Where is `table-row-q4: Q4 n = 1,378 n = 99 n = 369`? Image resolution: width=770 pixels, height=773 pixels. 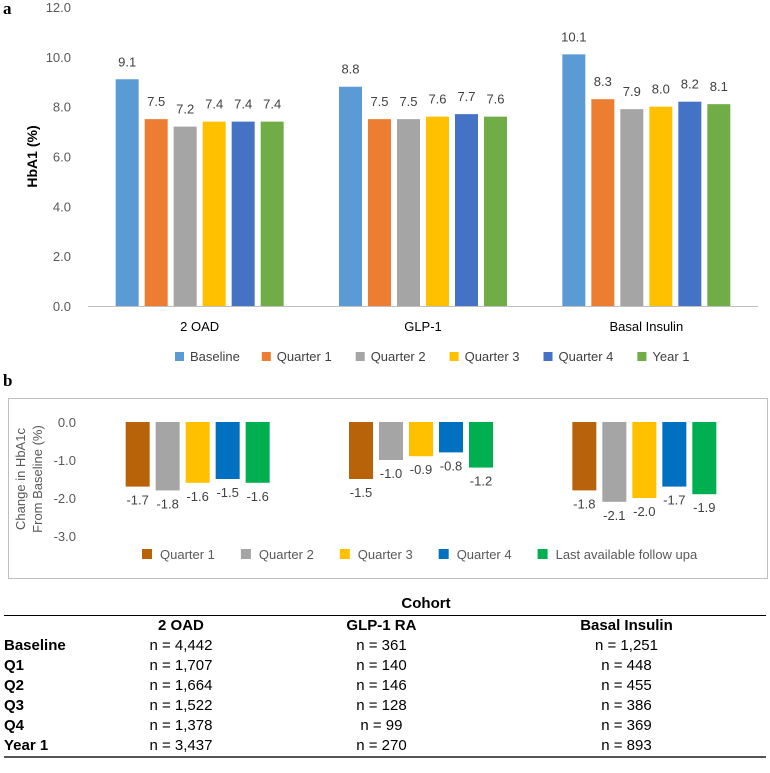
table-row-q4: Q4 n = 1,378 n = 99 n = 369 is located at coordinates (385, 726).